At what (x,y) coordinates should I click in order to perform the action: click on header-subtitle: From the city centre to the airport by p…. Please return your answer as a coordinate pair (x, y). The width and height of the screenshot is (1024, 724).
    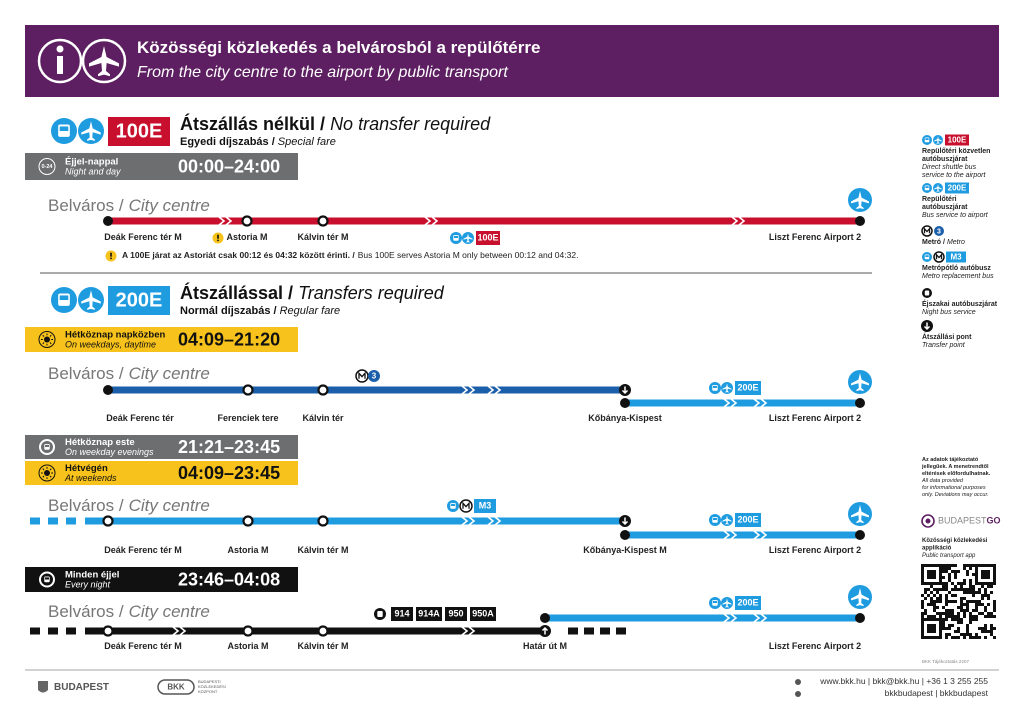
    Looking at the image, I should click on (322, 72).